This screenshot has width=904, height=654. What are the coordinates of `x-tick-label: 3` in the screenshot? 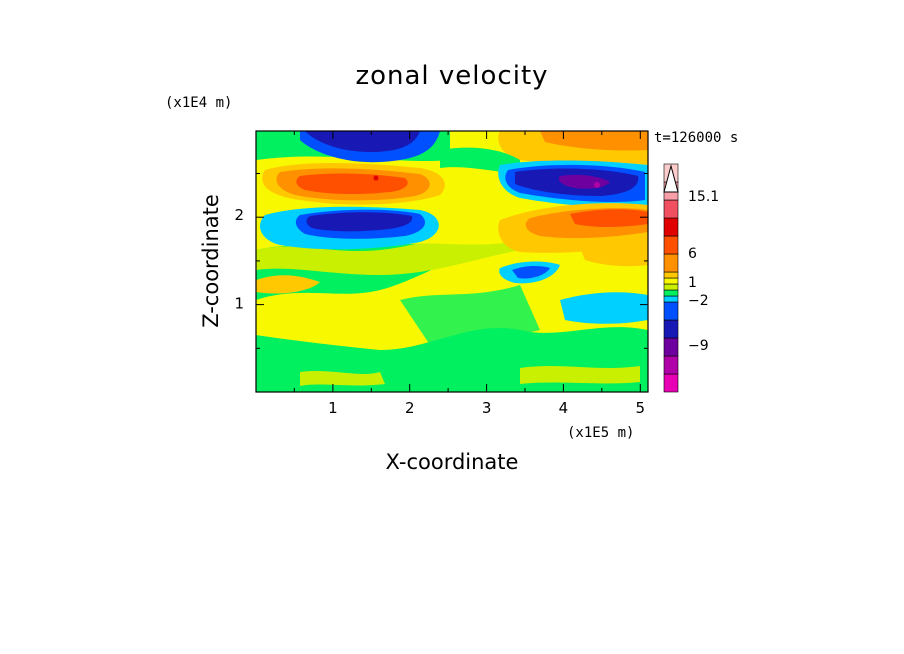 It's located at (487, 408).